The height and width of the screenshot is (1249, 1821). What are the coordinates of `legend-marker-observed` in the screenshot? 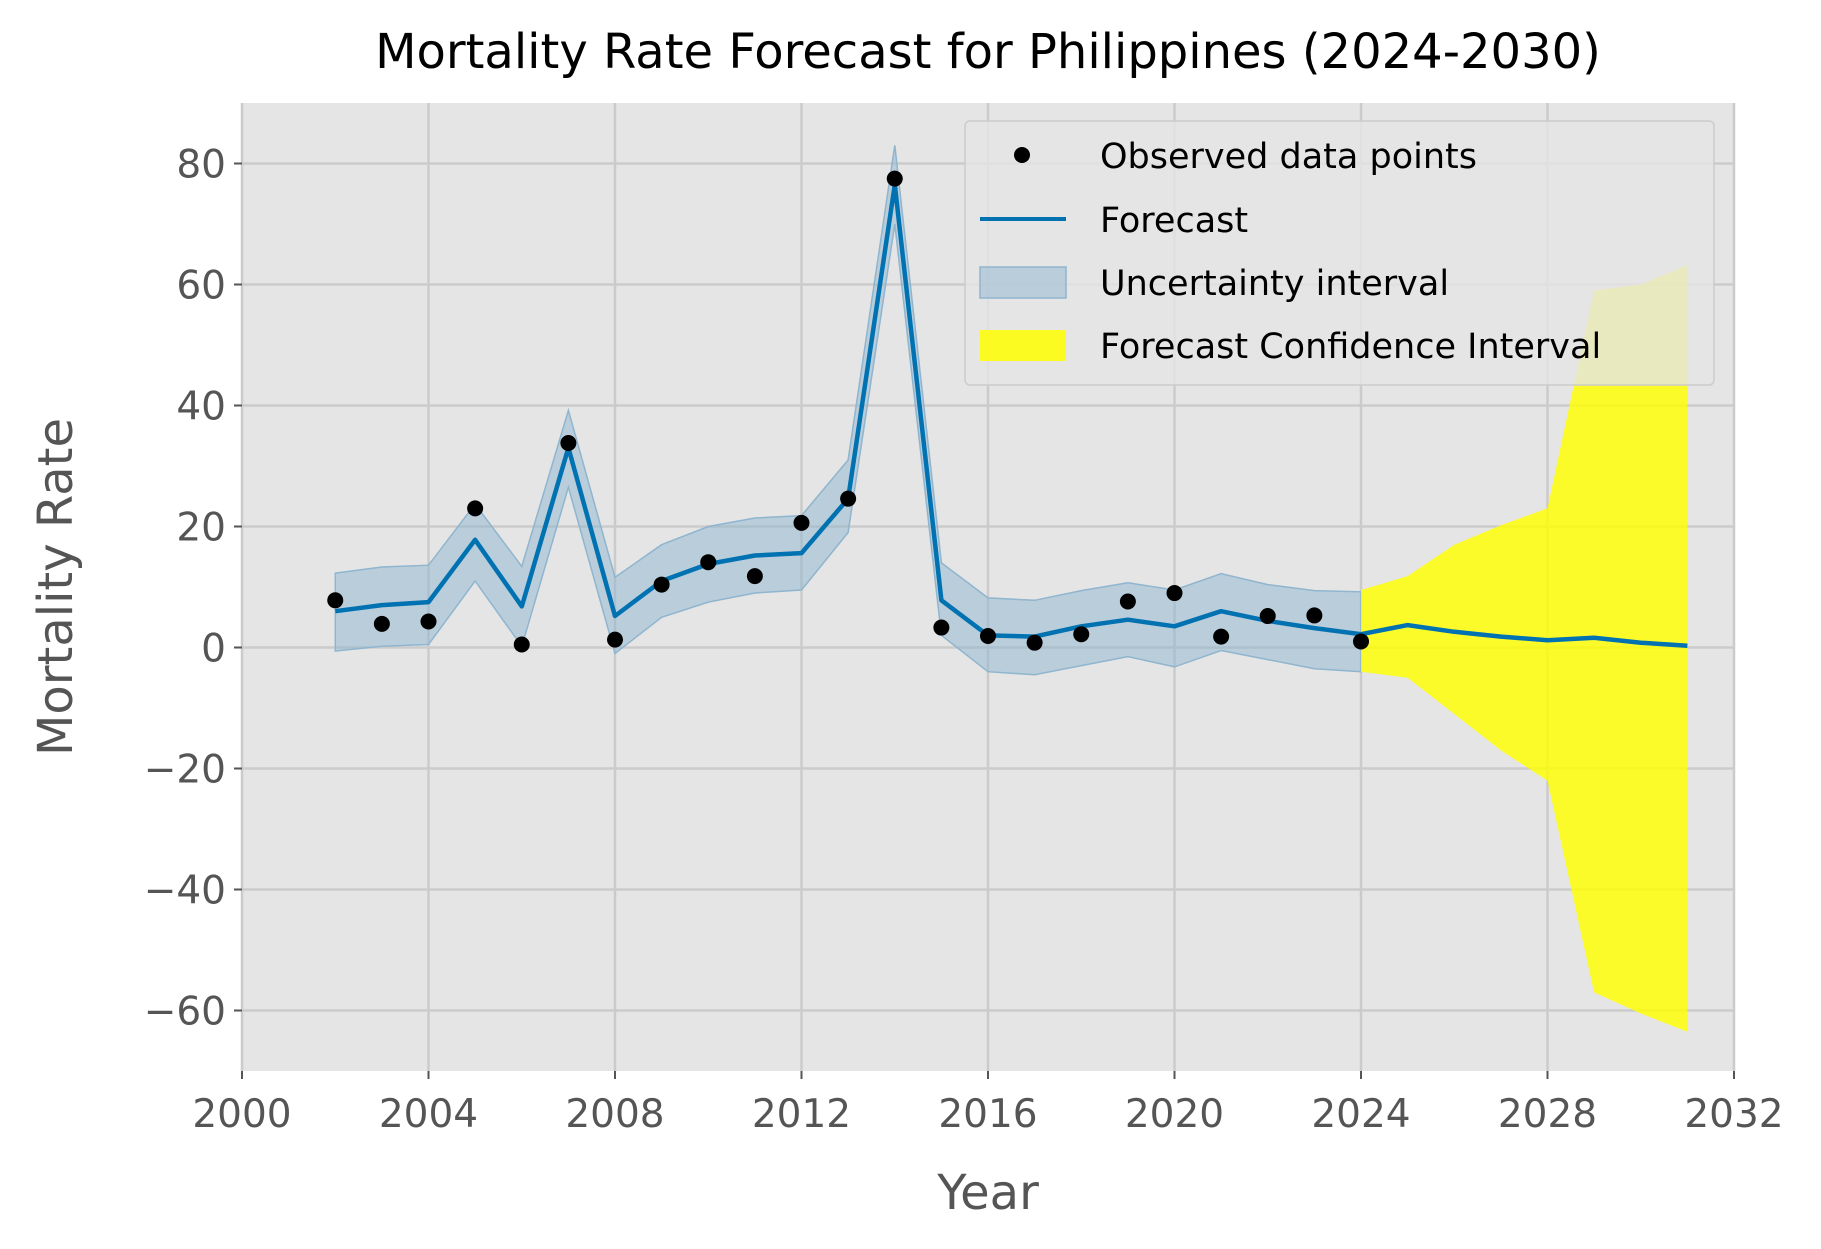 It's located at (1022, 155).